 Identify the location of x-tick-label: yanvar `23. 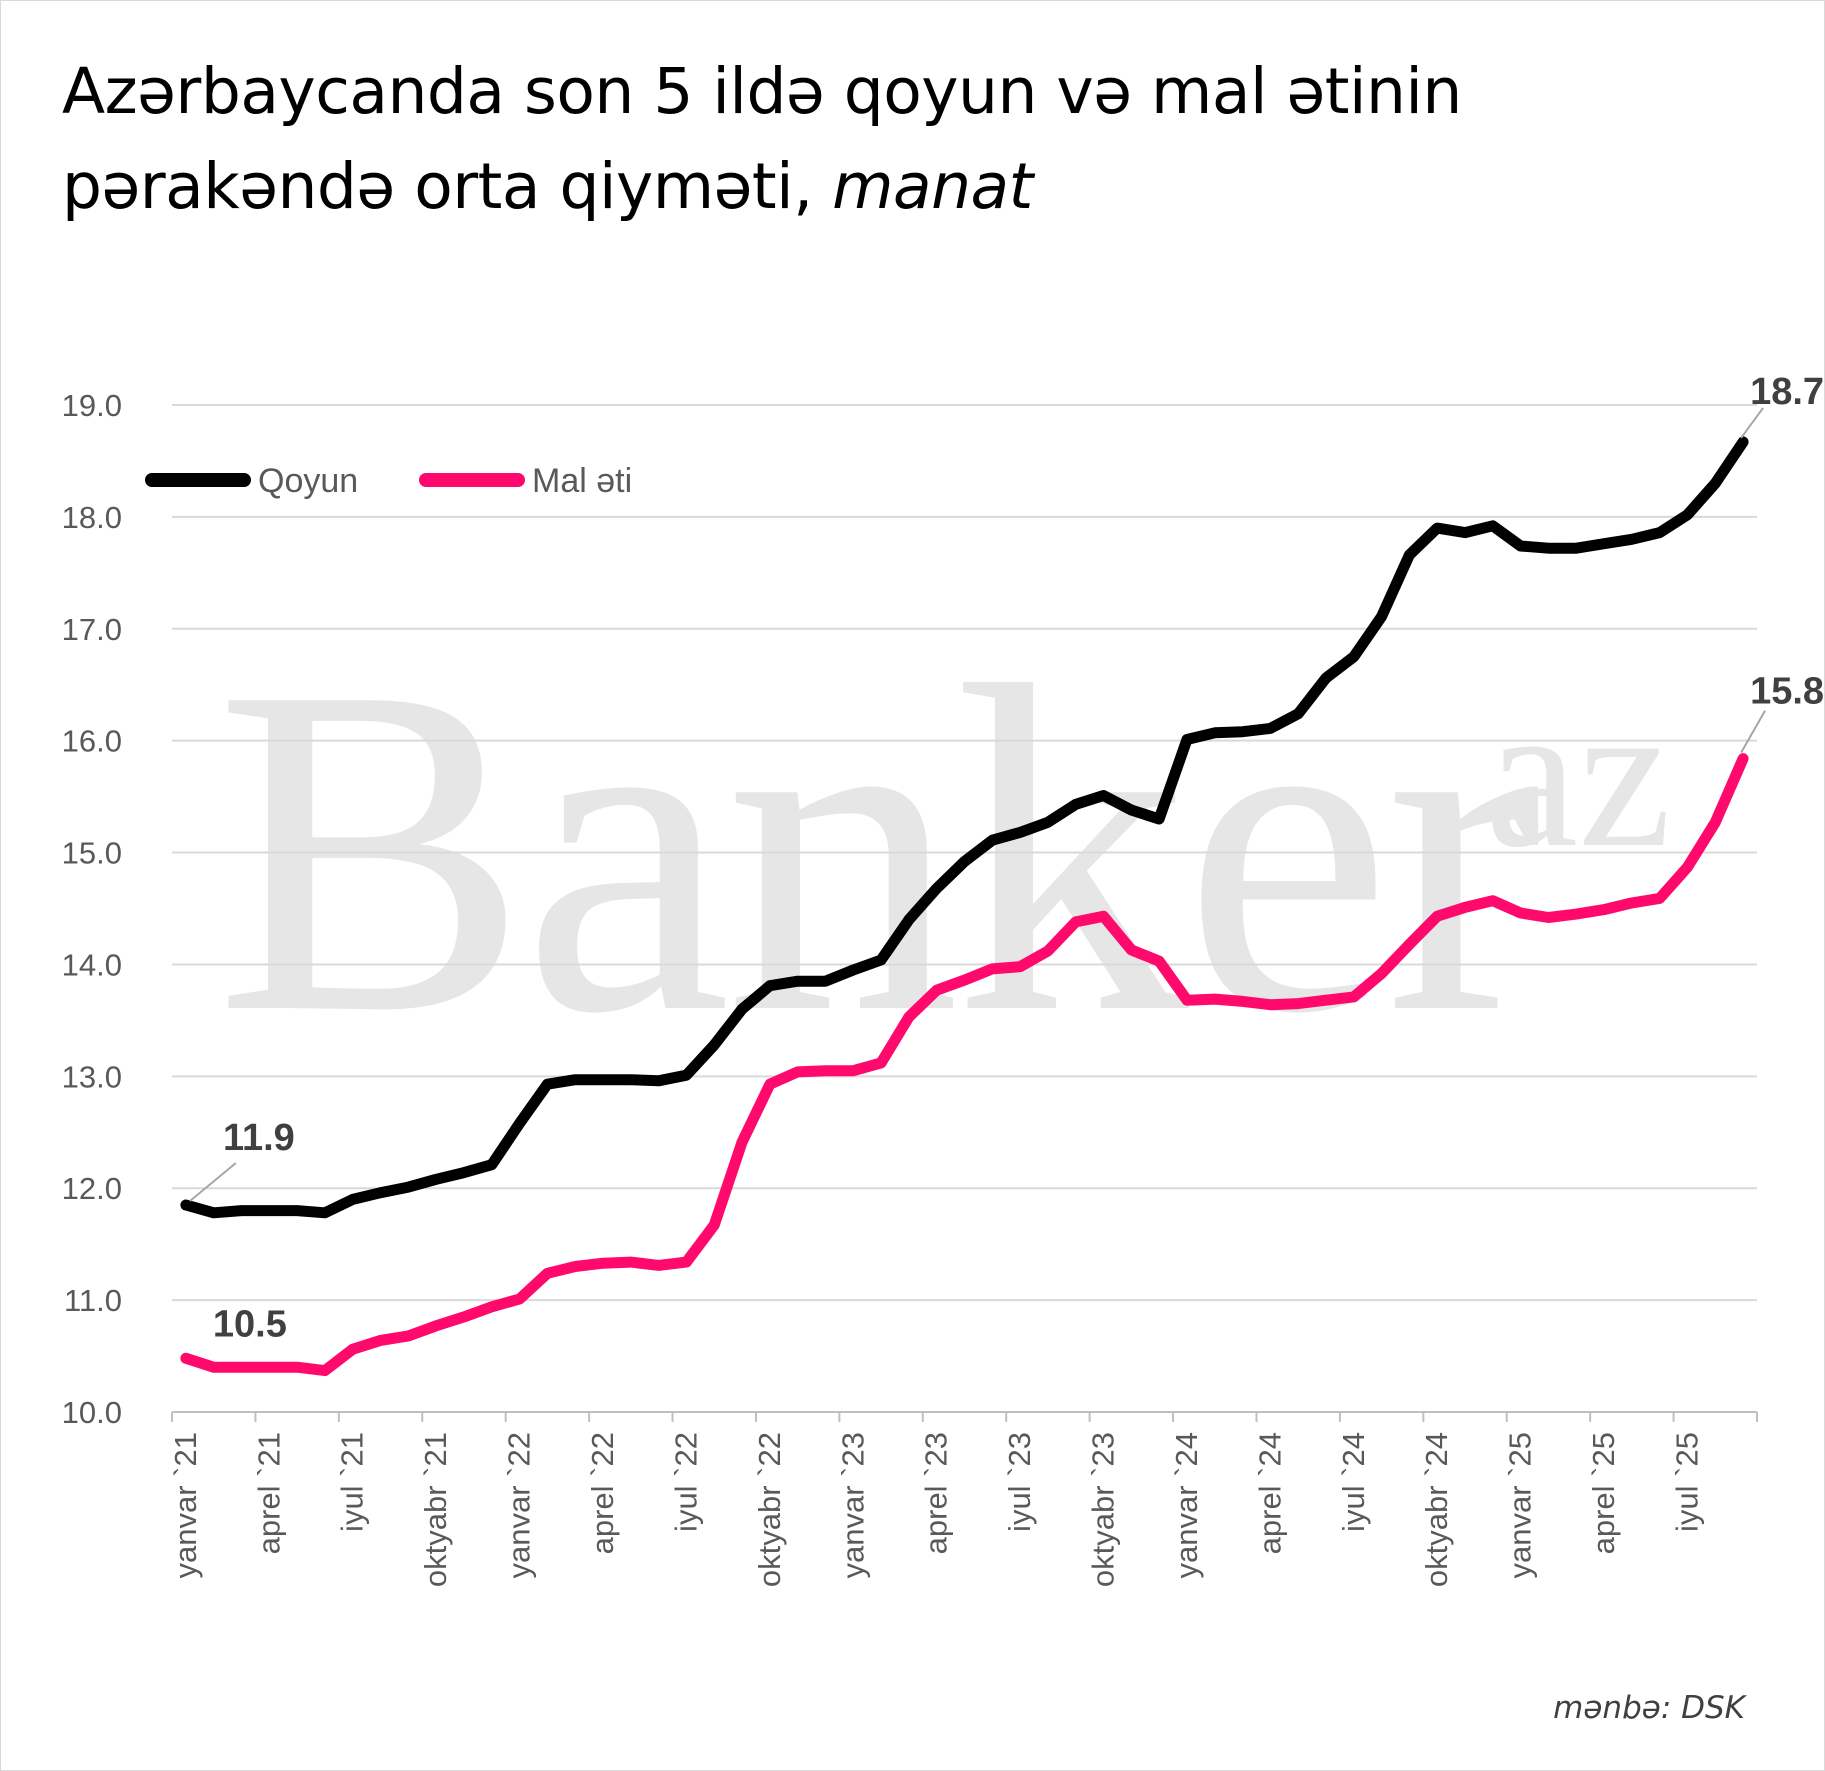
(852, 1505).